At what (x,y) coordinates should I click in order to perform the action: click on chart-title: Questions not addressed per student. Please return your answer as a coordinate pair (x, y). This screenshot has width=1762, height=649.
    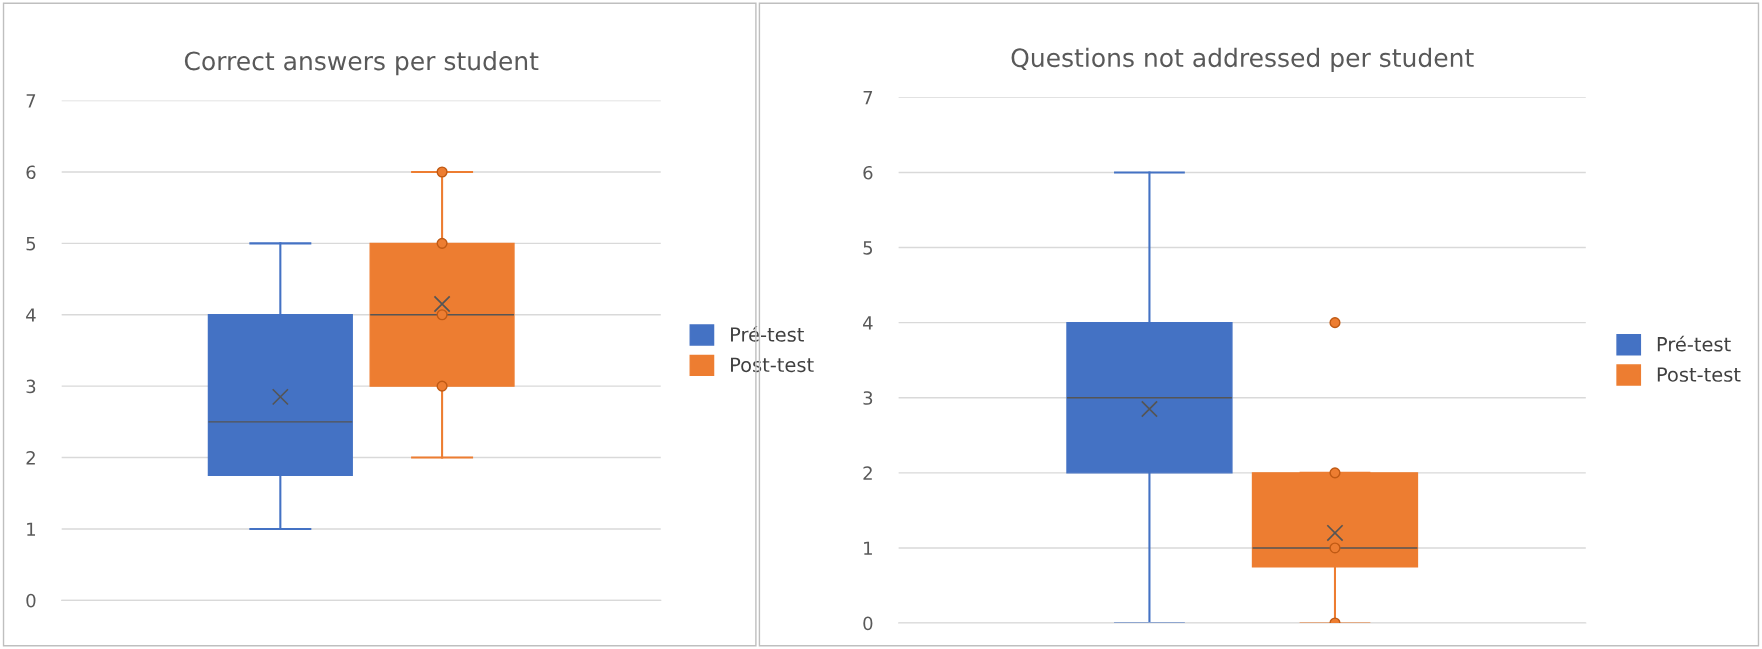
    Looking at the image, I should click on (1242, 59).